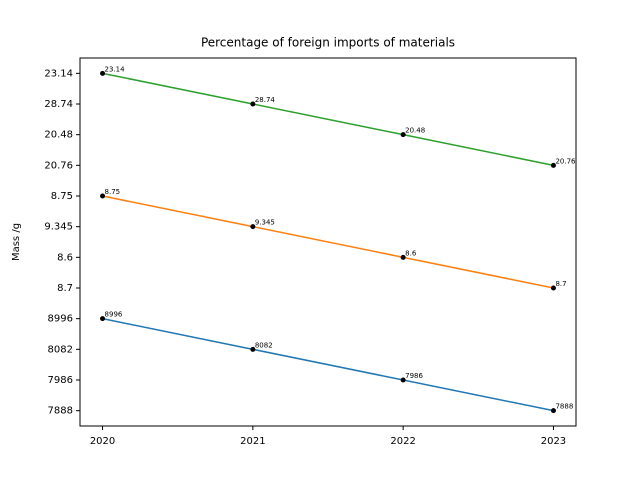 The image size is (640, 480). I want to click on data-label: 8.6, so click(411, 253).